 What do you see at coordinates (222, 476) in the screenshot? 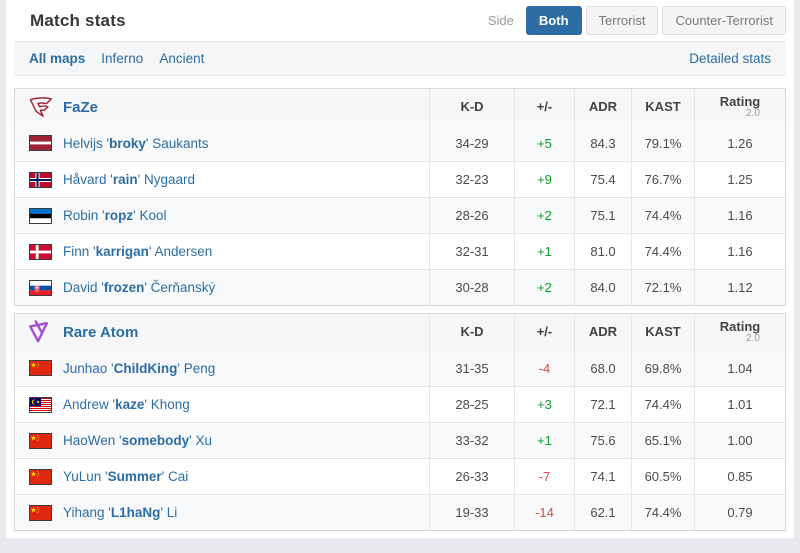
I see `player-cell: YuLun 'Summer' Cai` at bounding box center [222, 476].